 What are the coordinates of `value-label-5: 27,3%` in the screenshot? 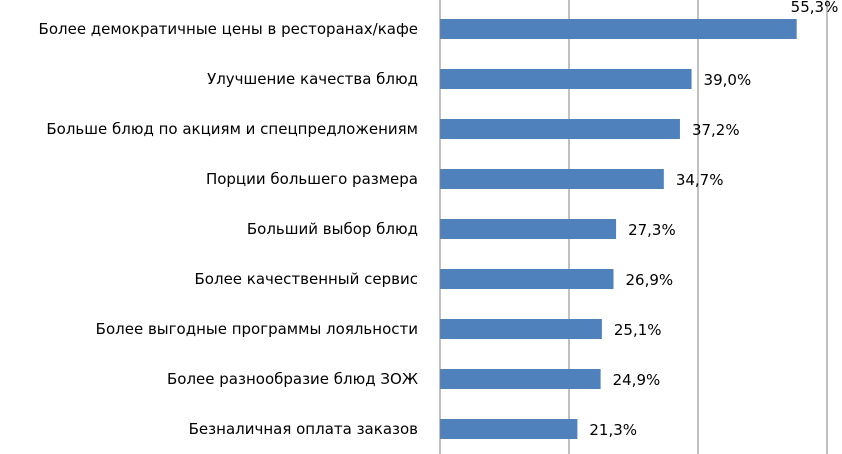 It's located at (652, 230).